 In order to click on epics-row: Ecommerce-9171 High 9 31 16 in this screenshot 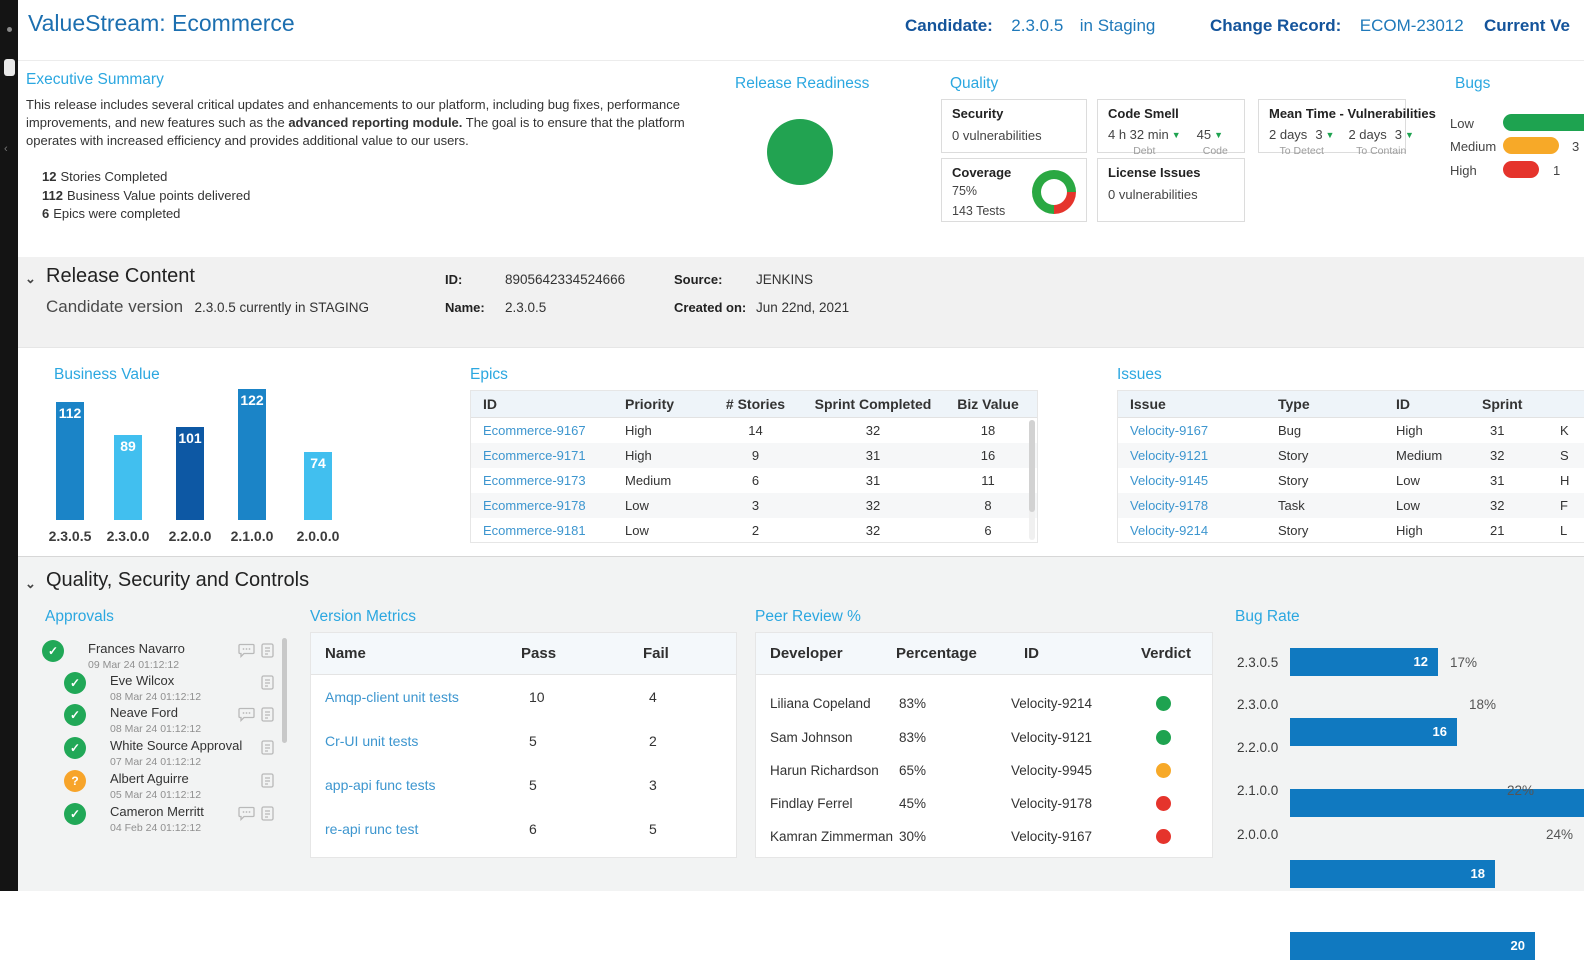, I will do `click(754, 455)`.